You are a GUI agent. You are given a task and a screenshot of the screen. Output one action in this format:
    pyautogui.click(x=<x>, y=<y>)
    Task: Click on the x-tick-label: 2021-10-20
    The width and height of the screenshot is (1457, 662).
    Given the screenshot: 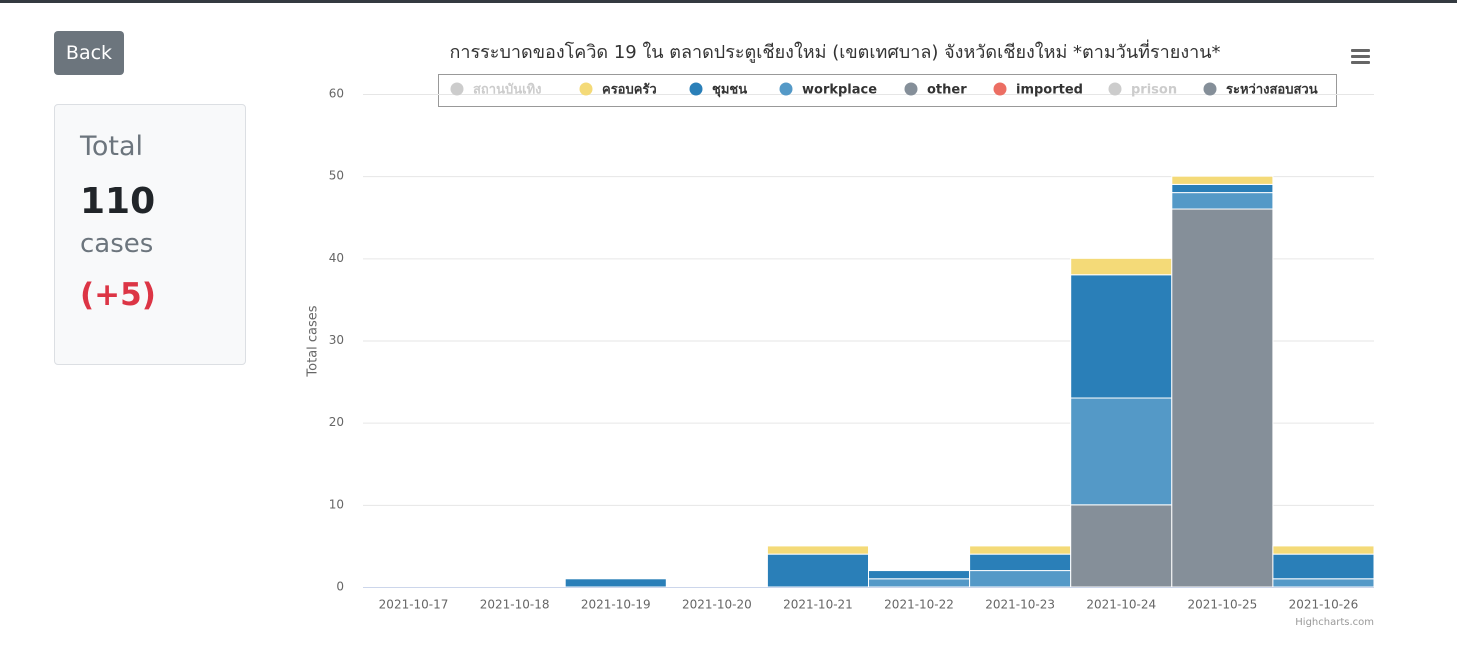 What is the action you would take?
    pyautogui.click(x=717, y=605)
    